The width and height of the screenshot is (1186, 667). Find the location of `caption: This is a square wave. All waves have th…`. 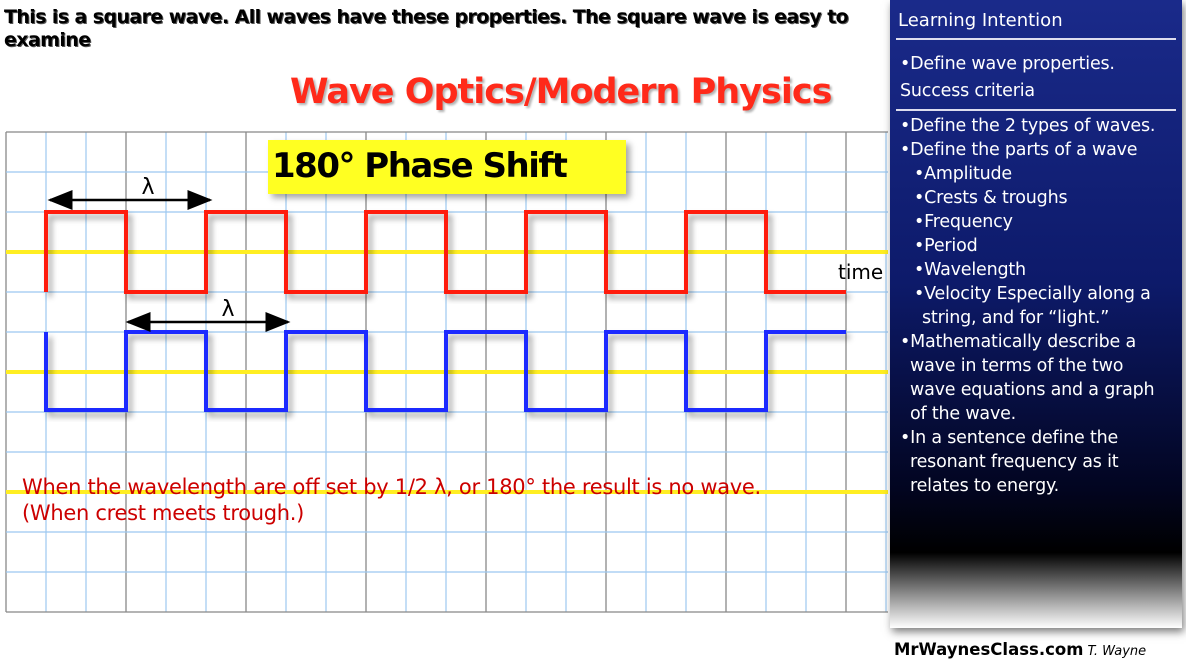

caption: This is a square wave. All waves have th… is located at coordinates (426, 28).